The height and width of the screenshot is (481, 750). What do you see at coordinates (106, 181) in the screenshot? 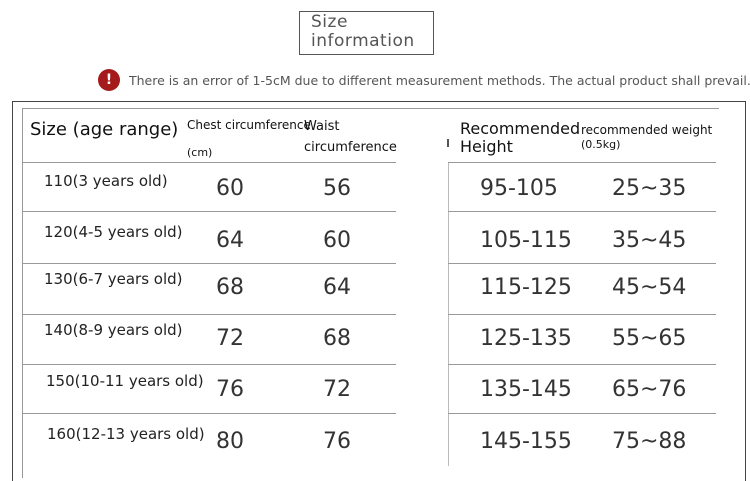
I see `size-cell: 110(3 years old)` at bounding box center [106, 181].